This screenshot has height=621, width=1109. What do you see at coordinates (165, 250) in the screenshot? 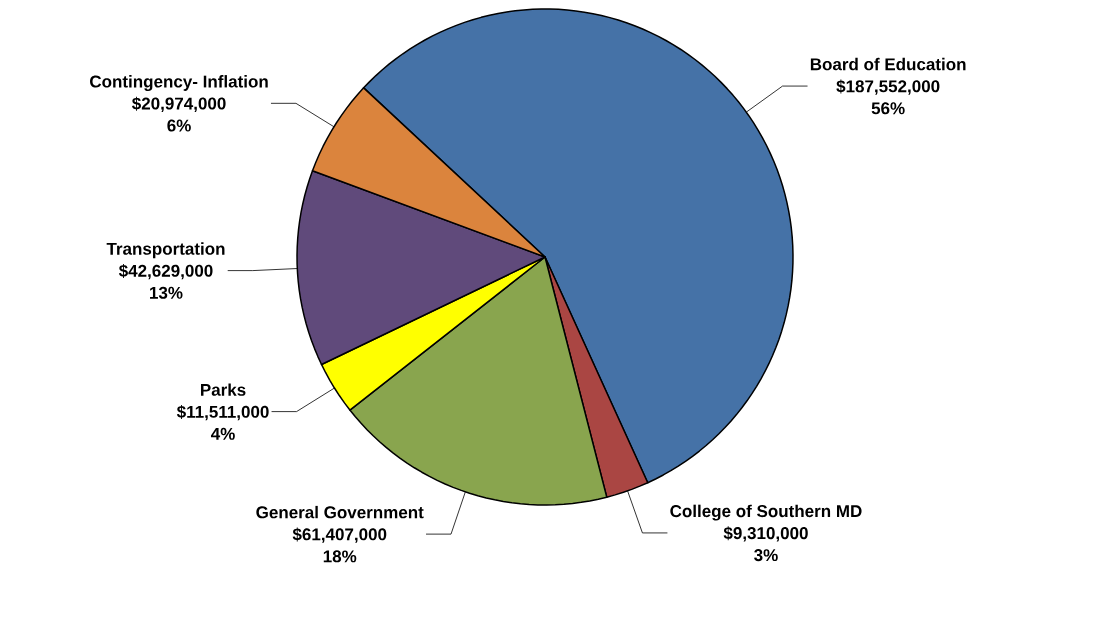
I see `slice-label: Transportation` at bounding box center [165, 250].